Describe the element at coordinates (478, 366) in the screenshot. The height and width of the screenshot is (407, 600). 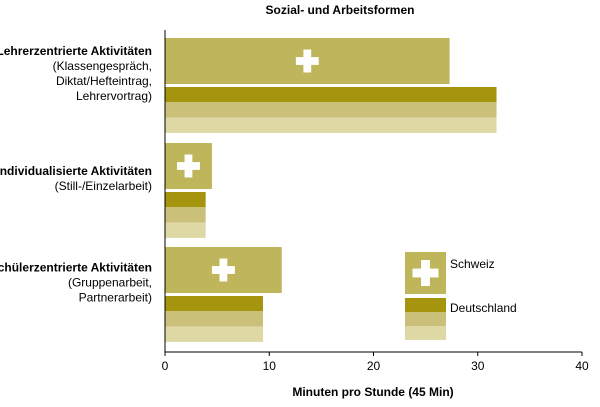
I see `x-tick-label-3: 30` at that location.